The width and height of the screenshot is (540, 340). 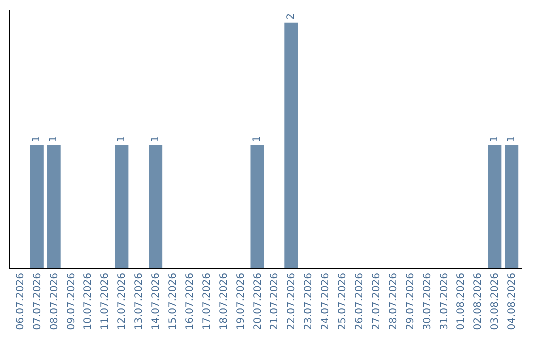 I want to click on x-tick-label: 17.07.2026, so click(x=207, y=301).